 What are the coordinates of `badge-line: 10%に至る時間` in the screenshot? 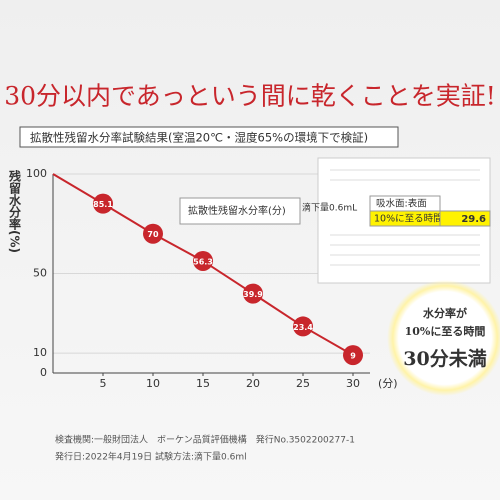 It's located at (445, 331).